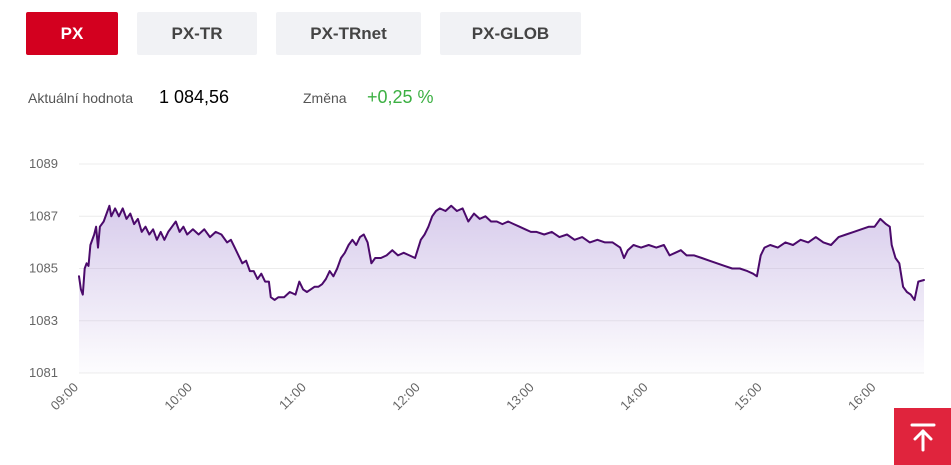 This screenshot has width=951, height=465. Describe the element at coordinates (43, 372) in the screenshot. I see `y-tick-label: 1081` at that location.